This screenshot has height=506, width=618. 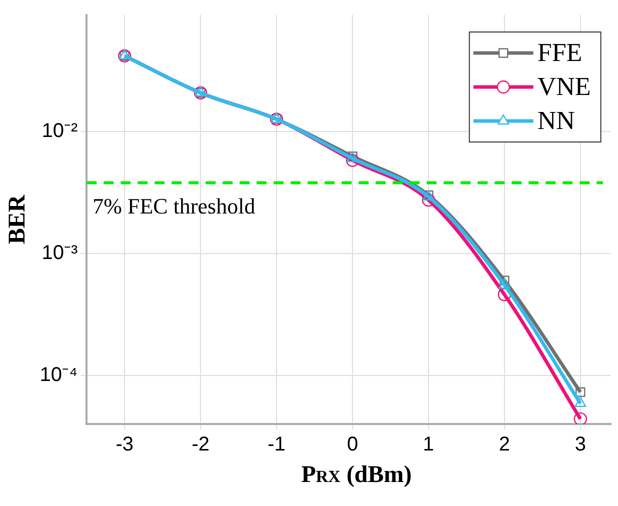 I want to click on legend-label: VNE, so click(x=564, y=86).